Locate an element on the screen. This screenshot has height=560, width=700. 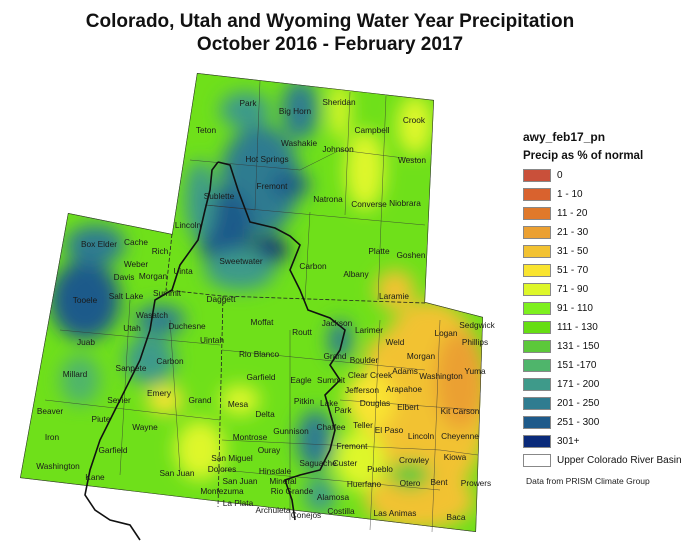
county-label: Mineral is located at coordinates (282, 481).